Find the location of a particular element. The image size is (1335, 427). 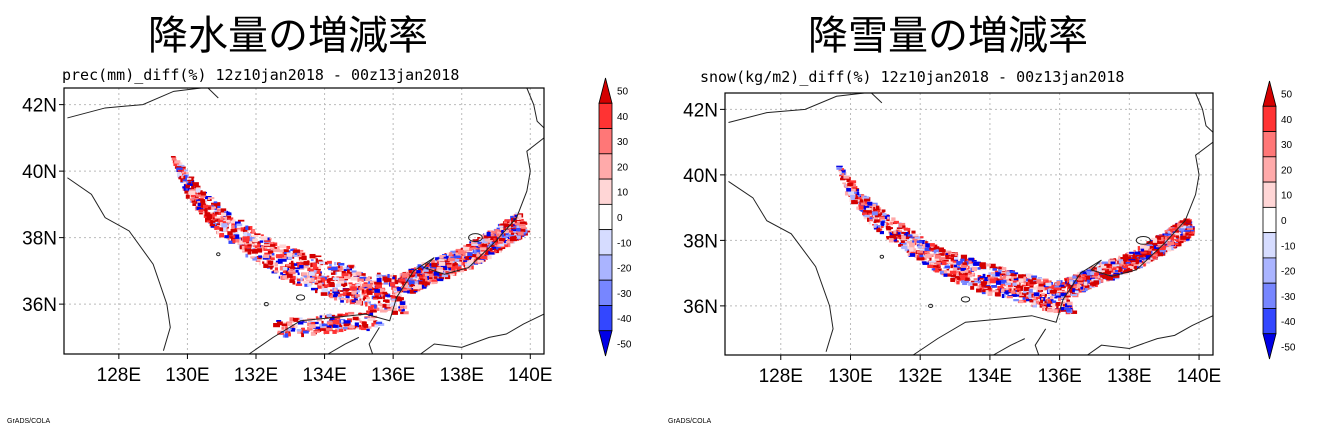

snow-credit: GrADS/COLA is located at coordinates (690, 421).